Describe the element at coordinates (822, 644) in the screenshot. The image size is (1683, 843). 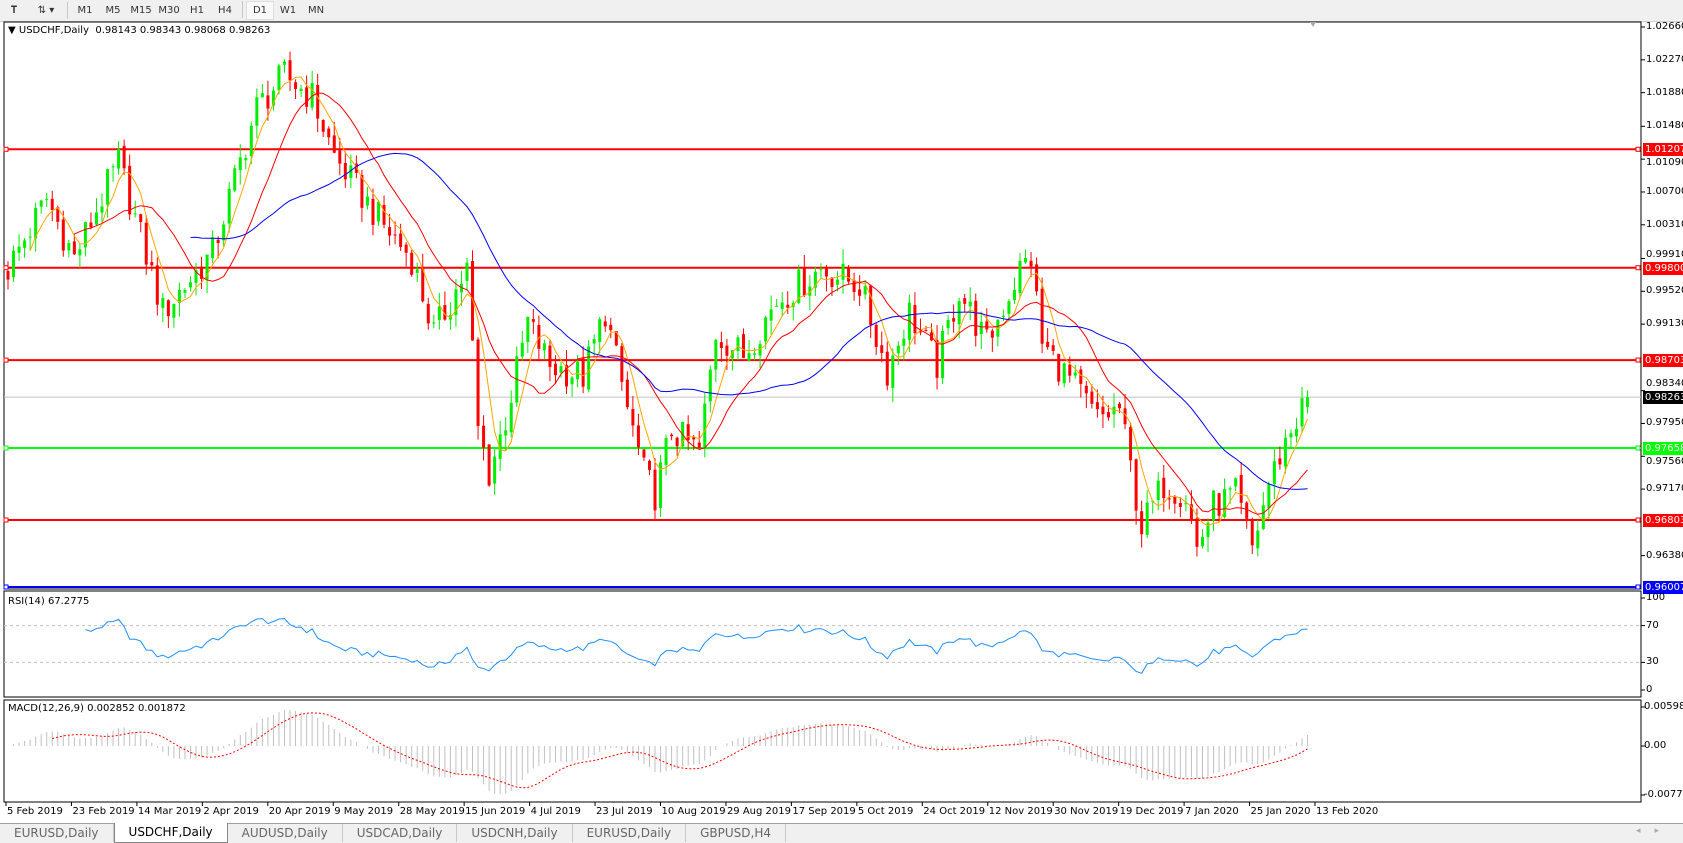
I see `rsi-pane-frame` at that location.